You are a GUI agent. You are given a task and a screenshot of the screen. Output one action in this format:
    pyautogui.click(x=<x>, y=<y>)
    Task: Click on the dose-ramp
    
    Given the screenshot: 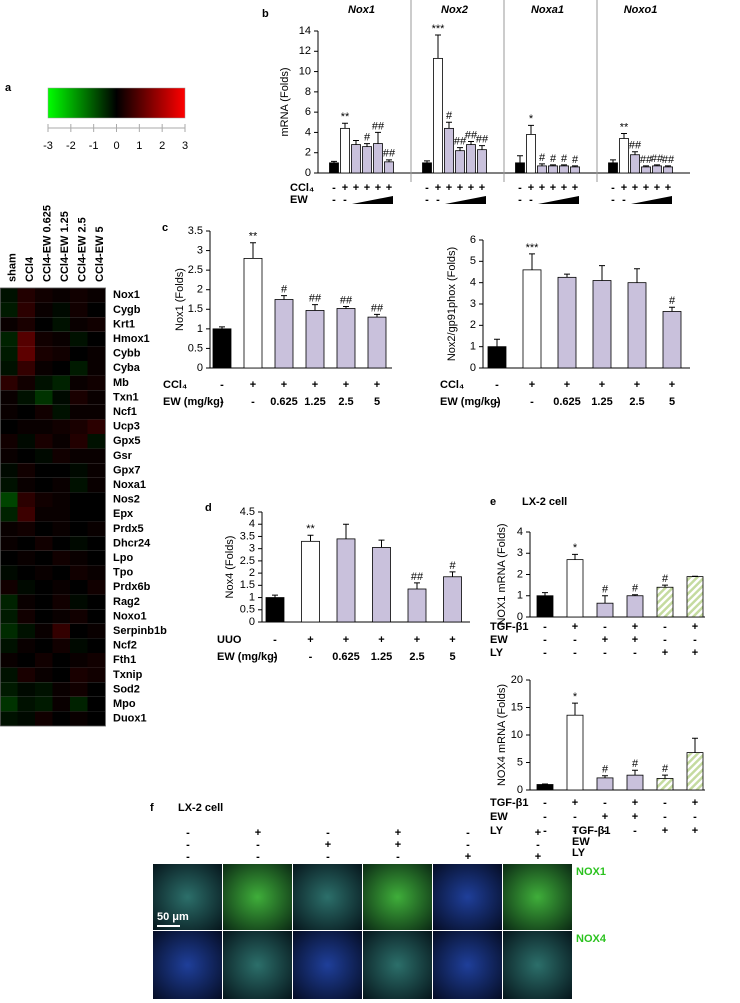 What is the action you would take?
    pyautogui.click(x=558, y=200)
    